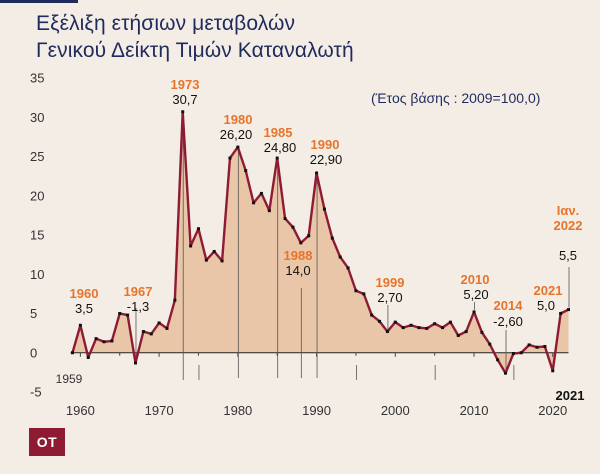 This screenshot has width=600, height=474. What do you see at coordinates (175, 300) in the screenshot?
I see `data-point-1972` at bounding box center [175, 300].